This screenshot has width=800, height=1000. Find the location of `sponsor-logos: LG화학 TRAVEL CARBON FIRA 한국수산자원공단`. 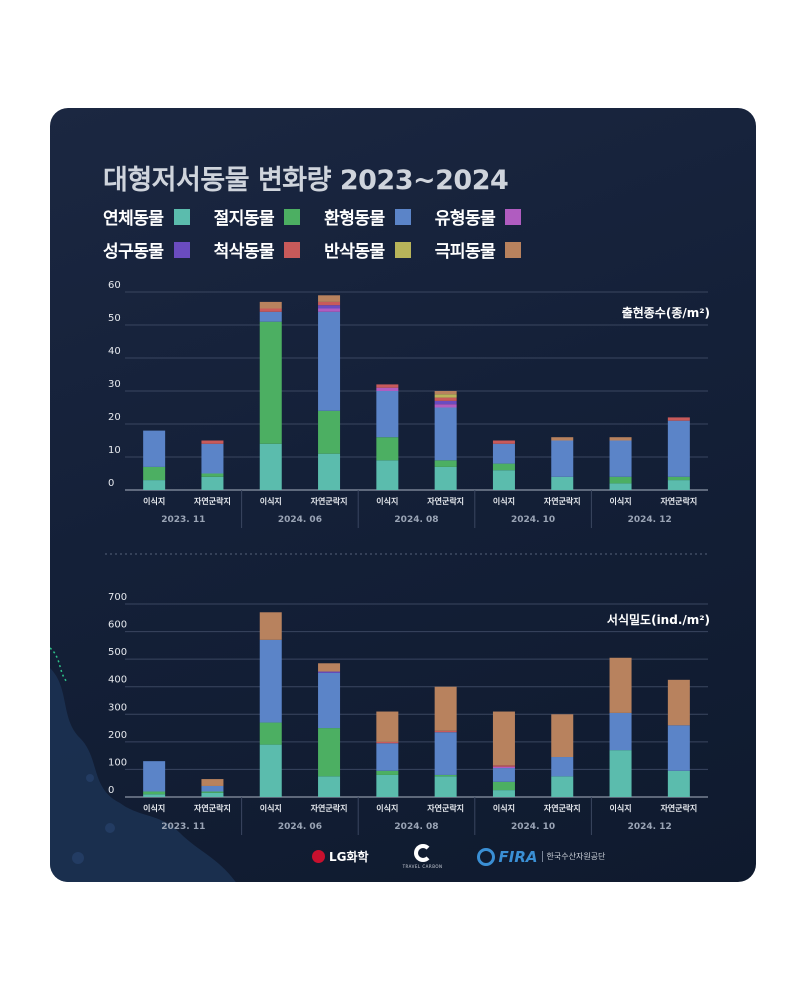

sponsor-logos: LG화학 TRAVEL CARBON FIRA 한국수산자원공단 is located at coordinates (458, 856).